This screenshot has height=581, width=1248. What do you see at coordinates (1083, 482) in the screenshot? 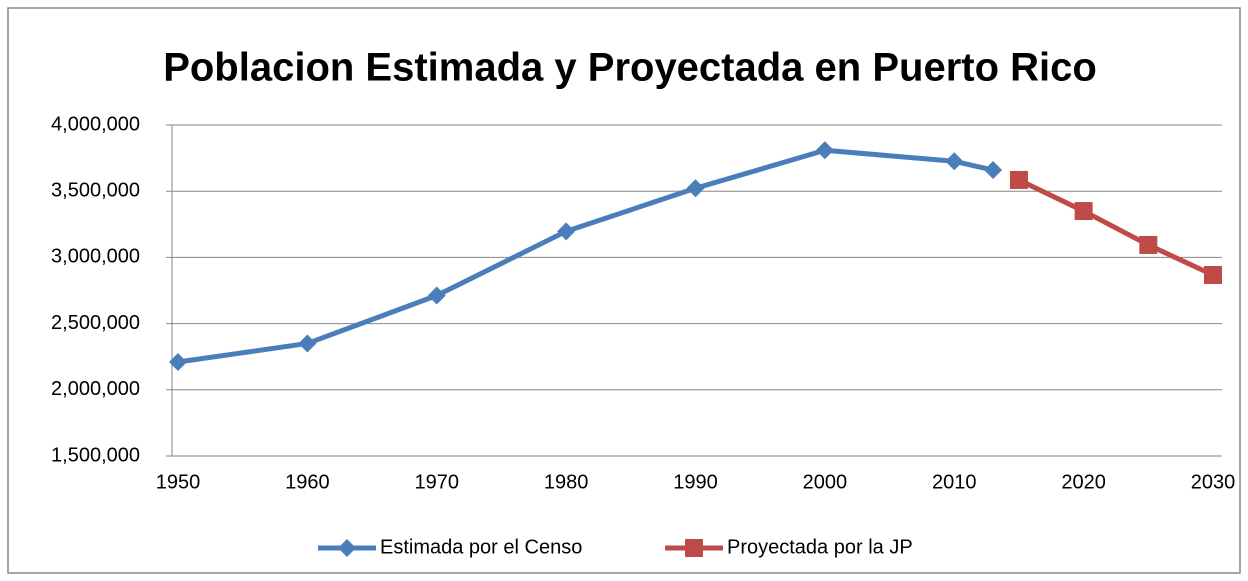
I see `x-tick-label: 2020` at bounding box center [1083, 482].